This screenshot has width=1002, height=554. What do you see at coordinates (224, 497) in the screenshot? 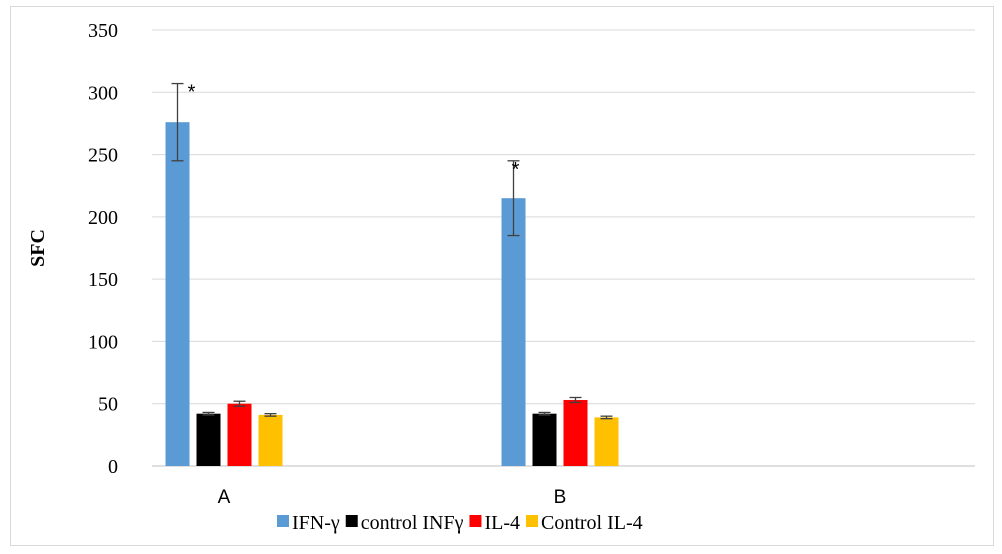
I see `x-category-label: A` at bounding box center [224, 497].